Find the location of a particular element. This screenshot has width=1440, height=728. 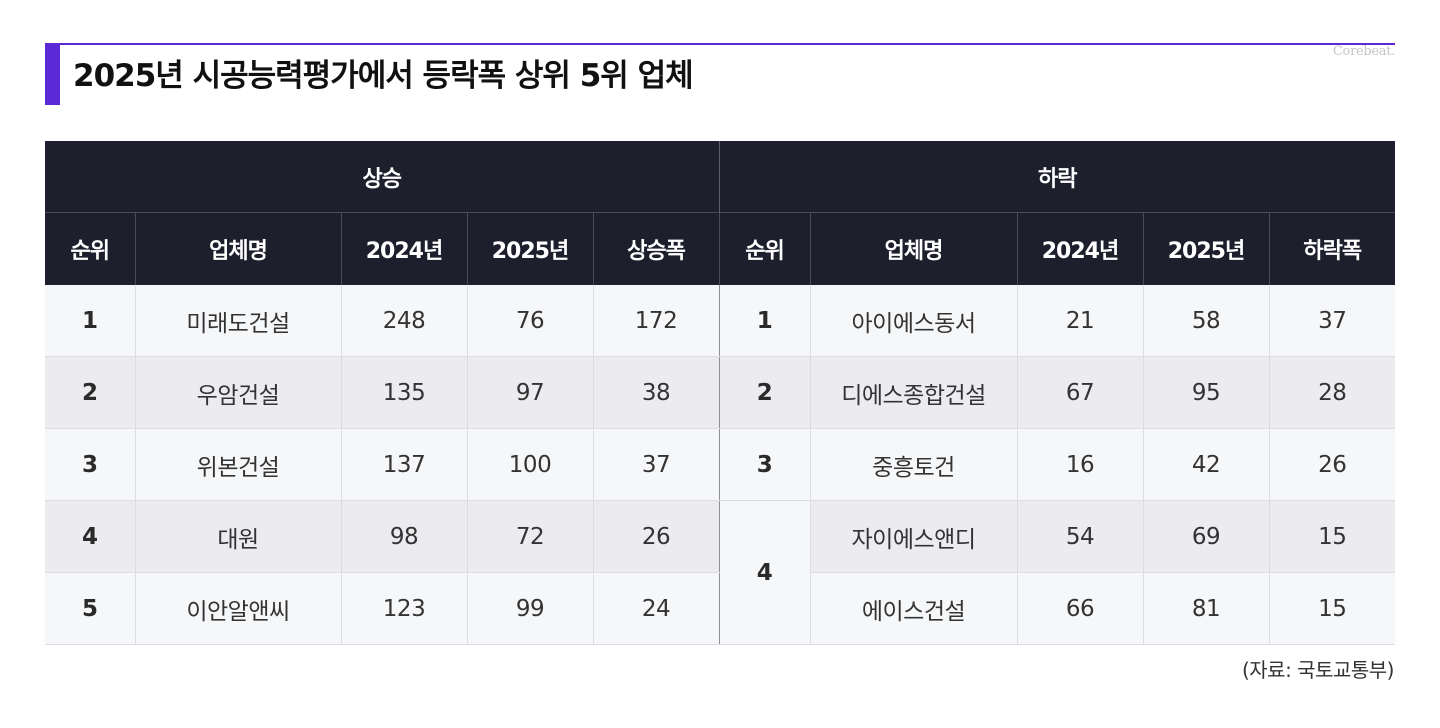

fall-rank-merged: 4 is located at coordinates (764, 572).